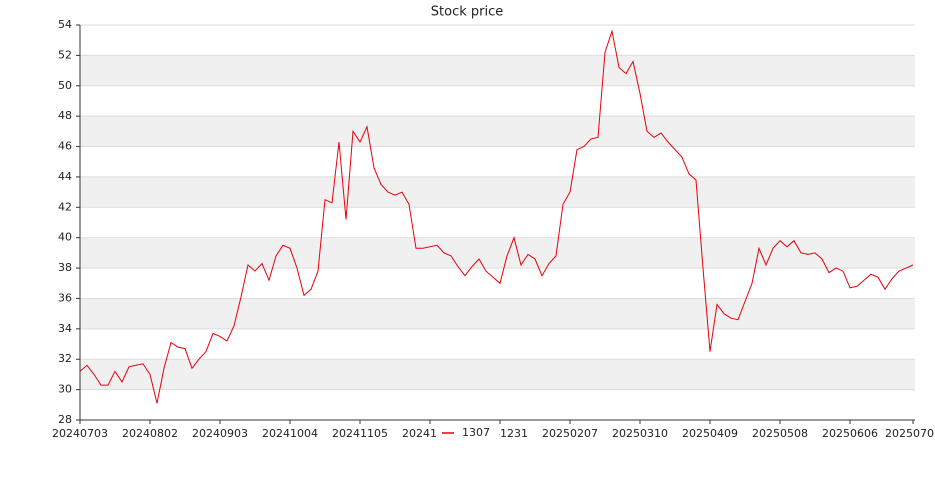 Image resolution: width=935 pixels, height=500 pixels. What do you see at coordinates (360, 433) in the screenshot?
I see `x-tick-label: 20241105` at bounding box center [360, 433].